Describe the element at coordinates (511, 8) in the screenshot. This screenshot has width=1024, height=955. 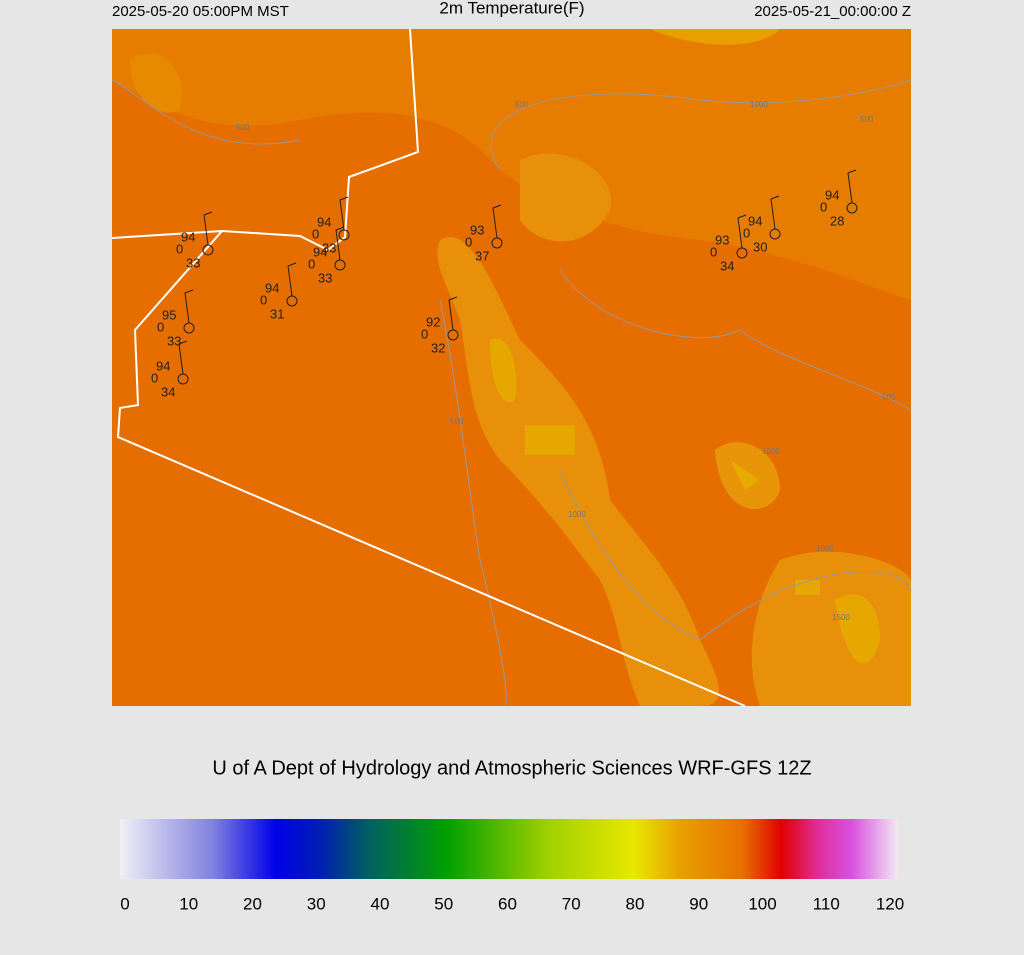
I see `map-title: 2m Temperature(F)` at that location.